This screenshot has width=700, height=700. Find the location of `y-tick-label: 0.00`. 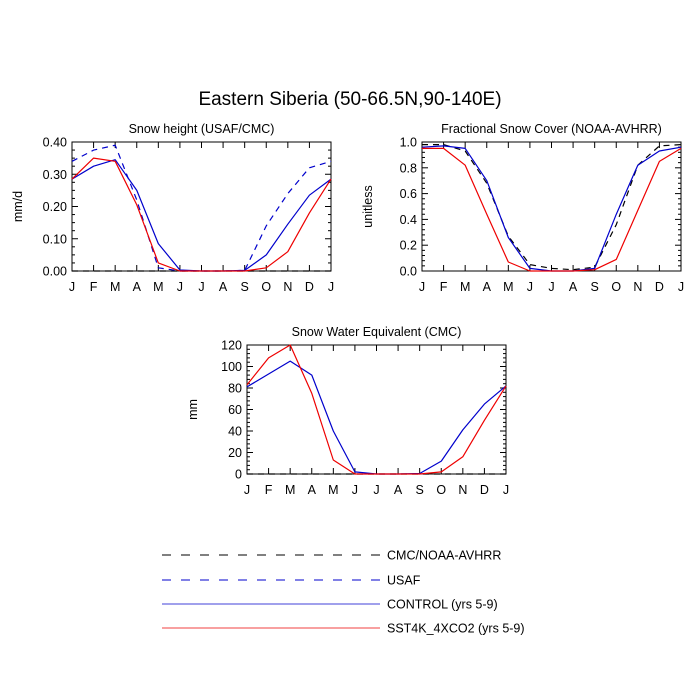

y-tick-label: 0.00 is located at coordinates (55, 272).